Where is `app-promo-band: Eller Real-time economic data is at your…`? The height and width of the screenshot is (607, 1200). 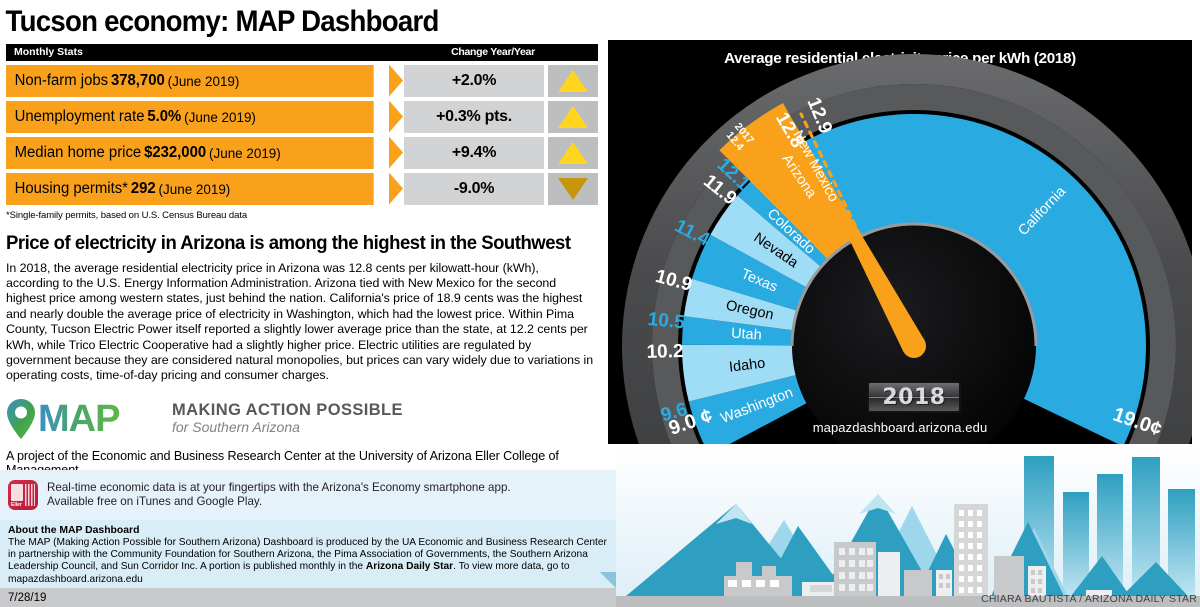
app-promo-band: Eller Real-time economic data is at your… is located at coordinates (308, 495).